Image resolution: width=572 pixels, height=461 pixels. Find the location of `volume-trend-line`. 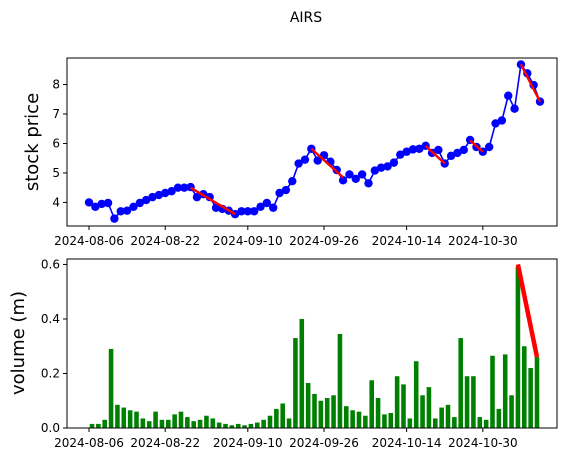

volume-trend-line is located at coordinates (527, 310).